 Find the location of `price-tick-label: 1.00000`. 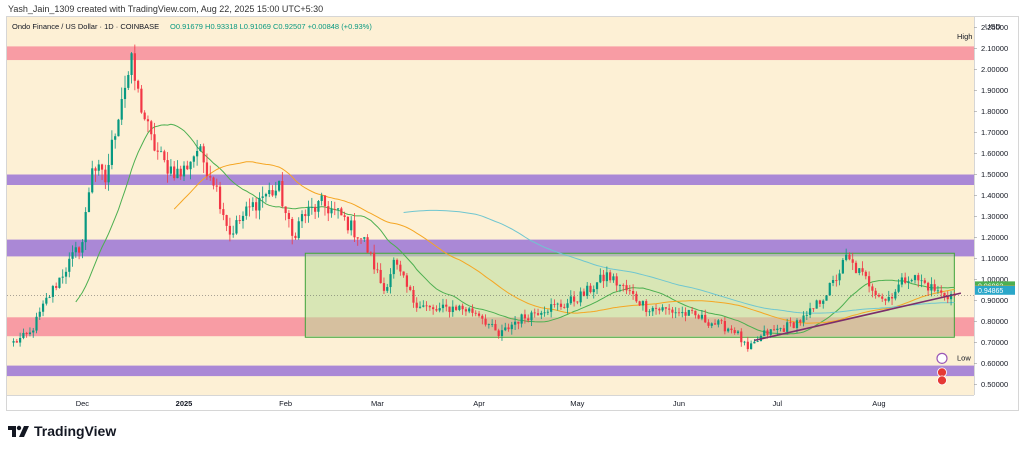

price-tick-label: 1.00000 is located at coordinates (994, 279).